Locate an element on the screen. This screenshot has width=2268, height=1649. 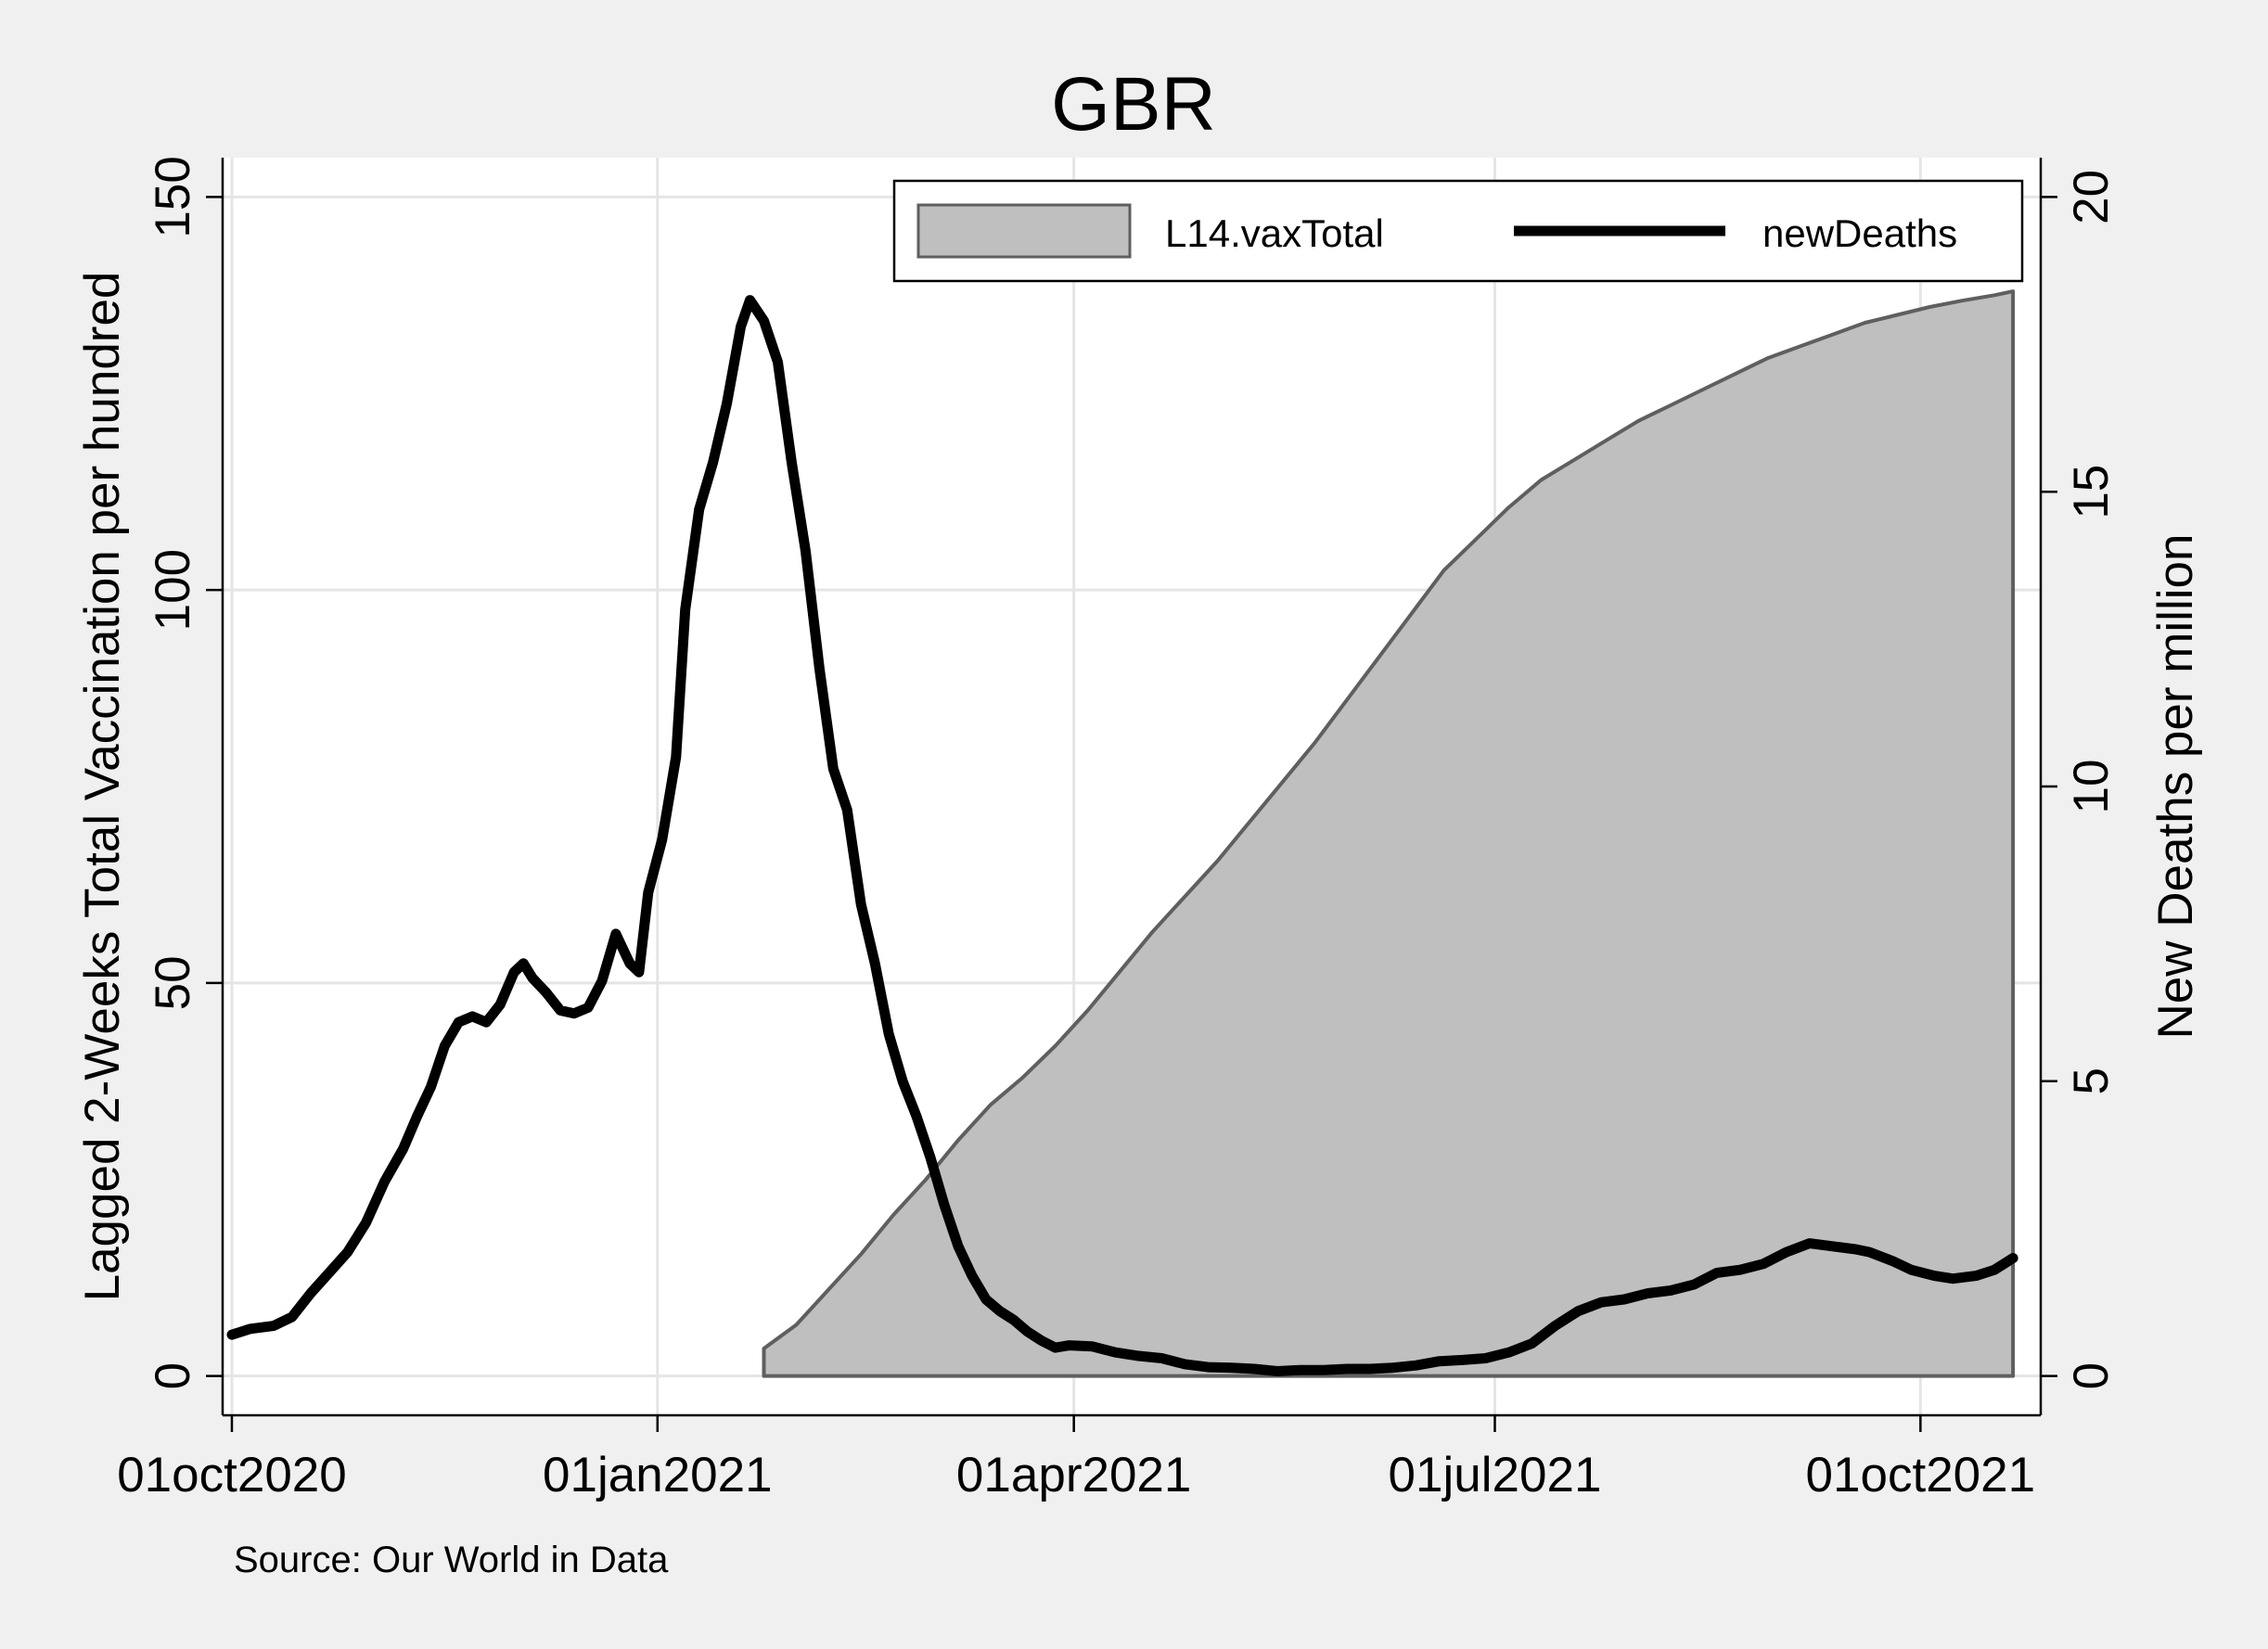
y-tick-label-left: 150 is located at coordinates (173, 196).